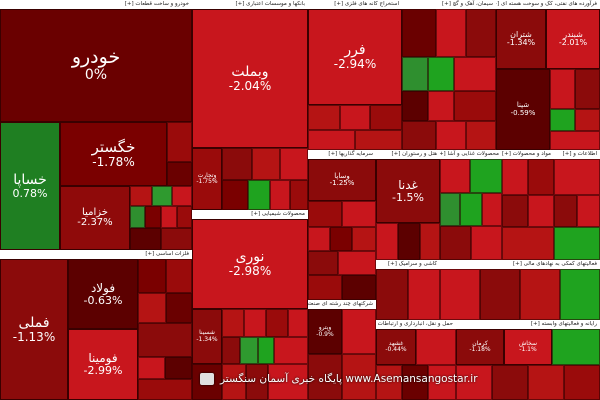 This screenshot has height=400, width=600. Describe the element at coordinates (342, 304) in the screenshot. I see `sector-header-multi: شرکتهای چند رشته ای صنعتی [+]` at that location.